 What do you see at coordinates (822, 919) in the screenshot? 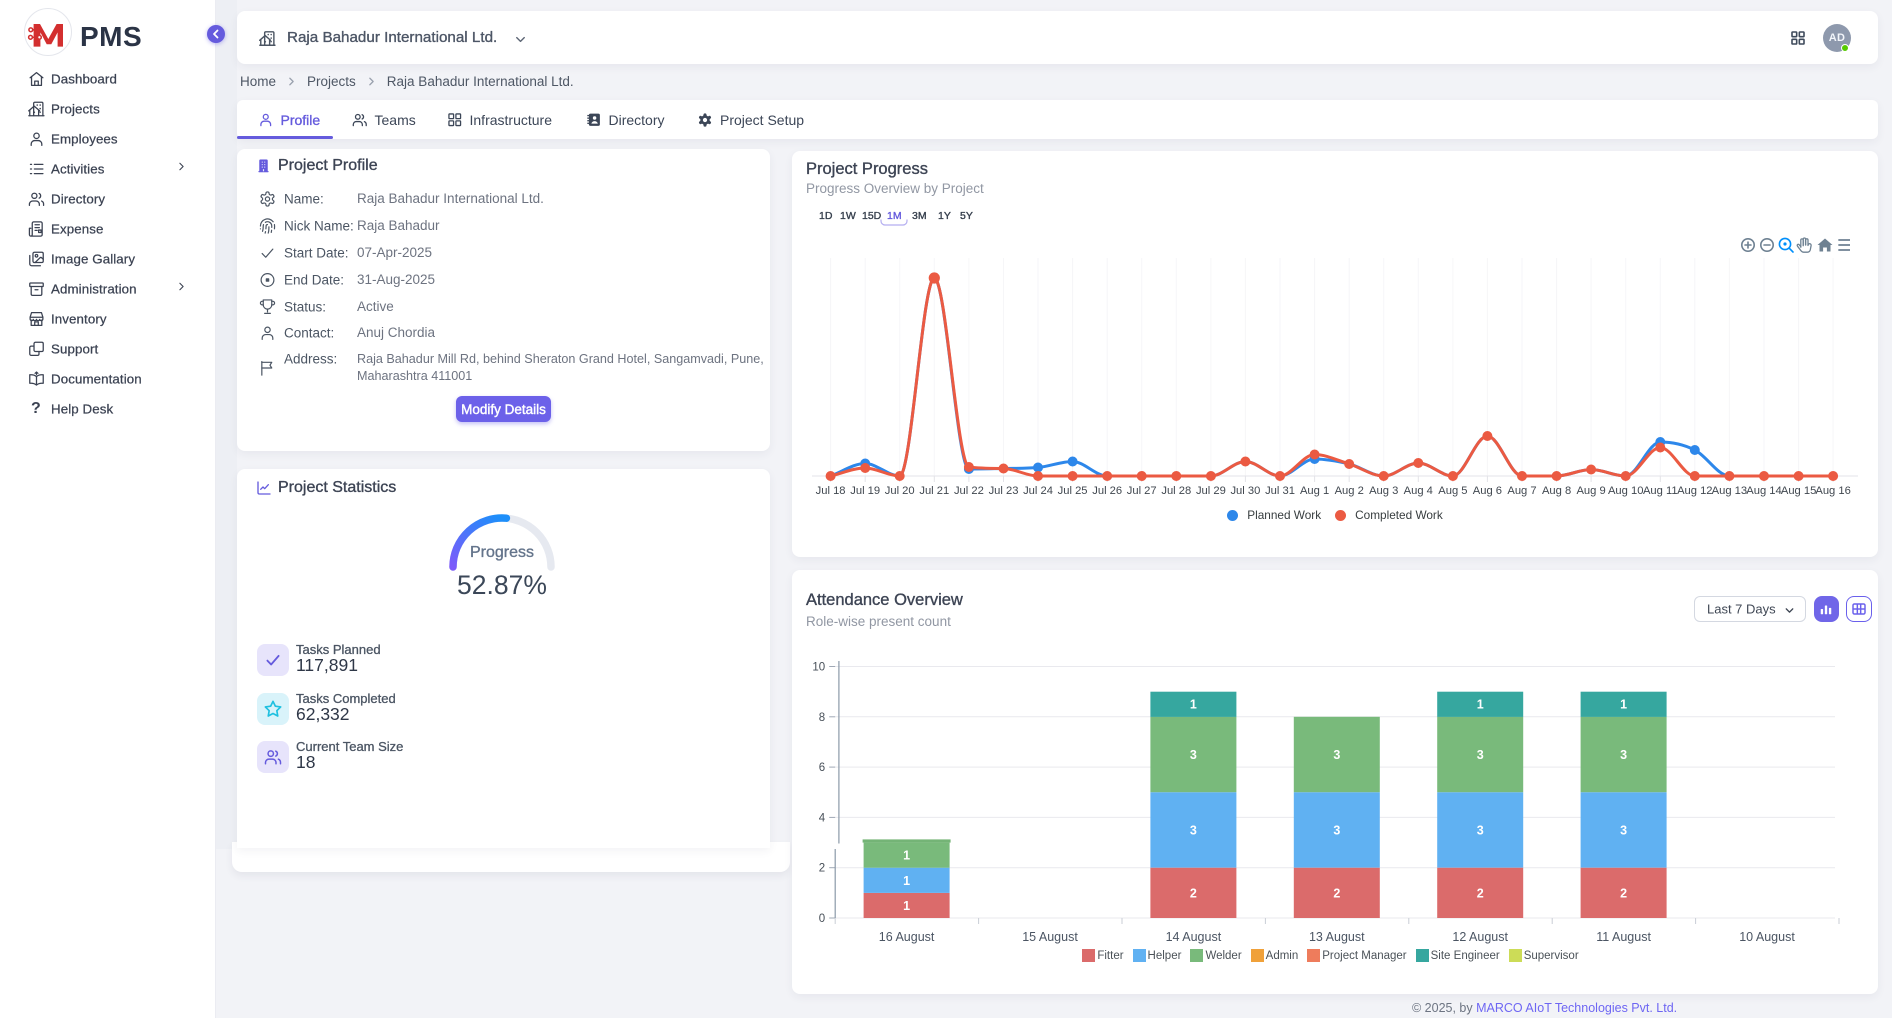
I see `svg-text: 0` at bounding box center [822, 919].